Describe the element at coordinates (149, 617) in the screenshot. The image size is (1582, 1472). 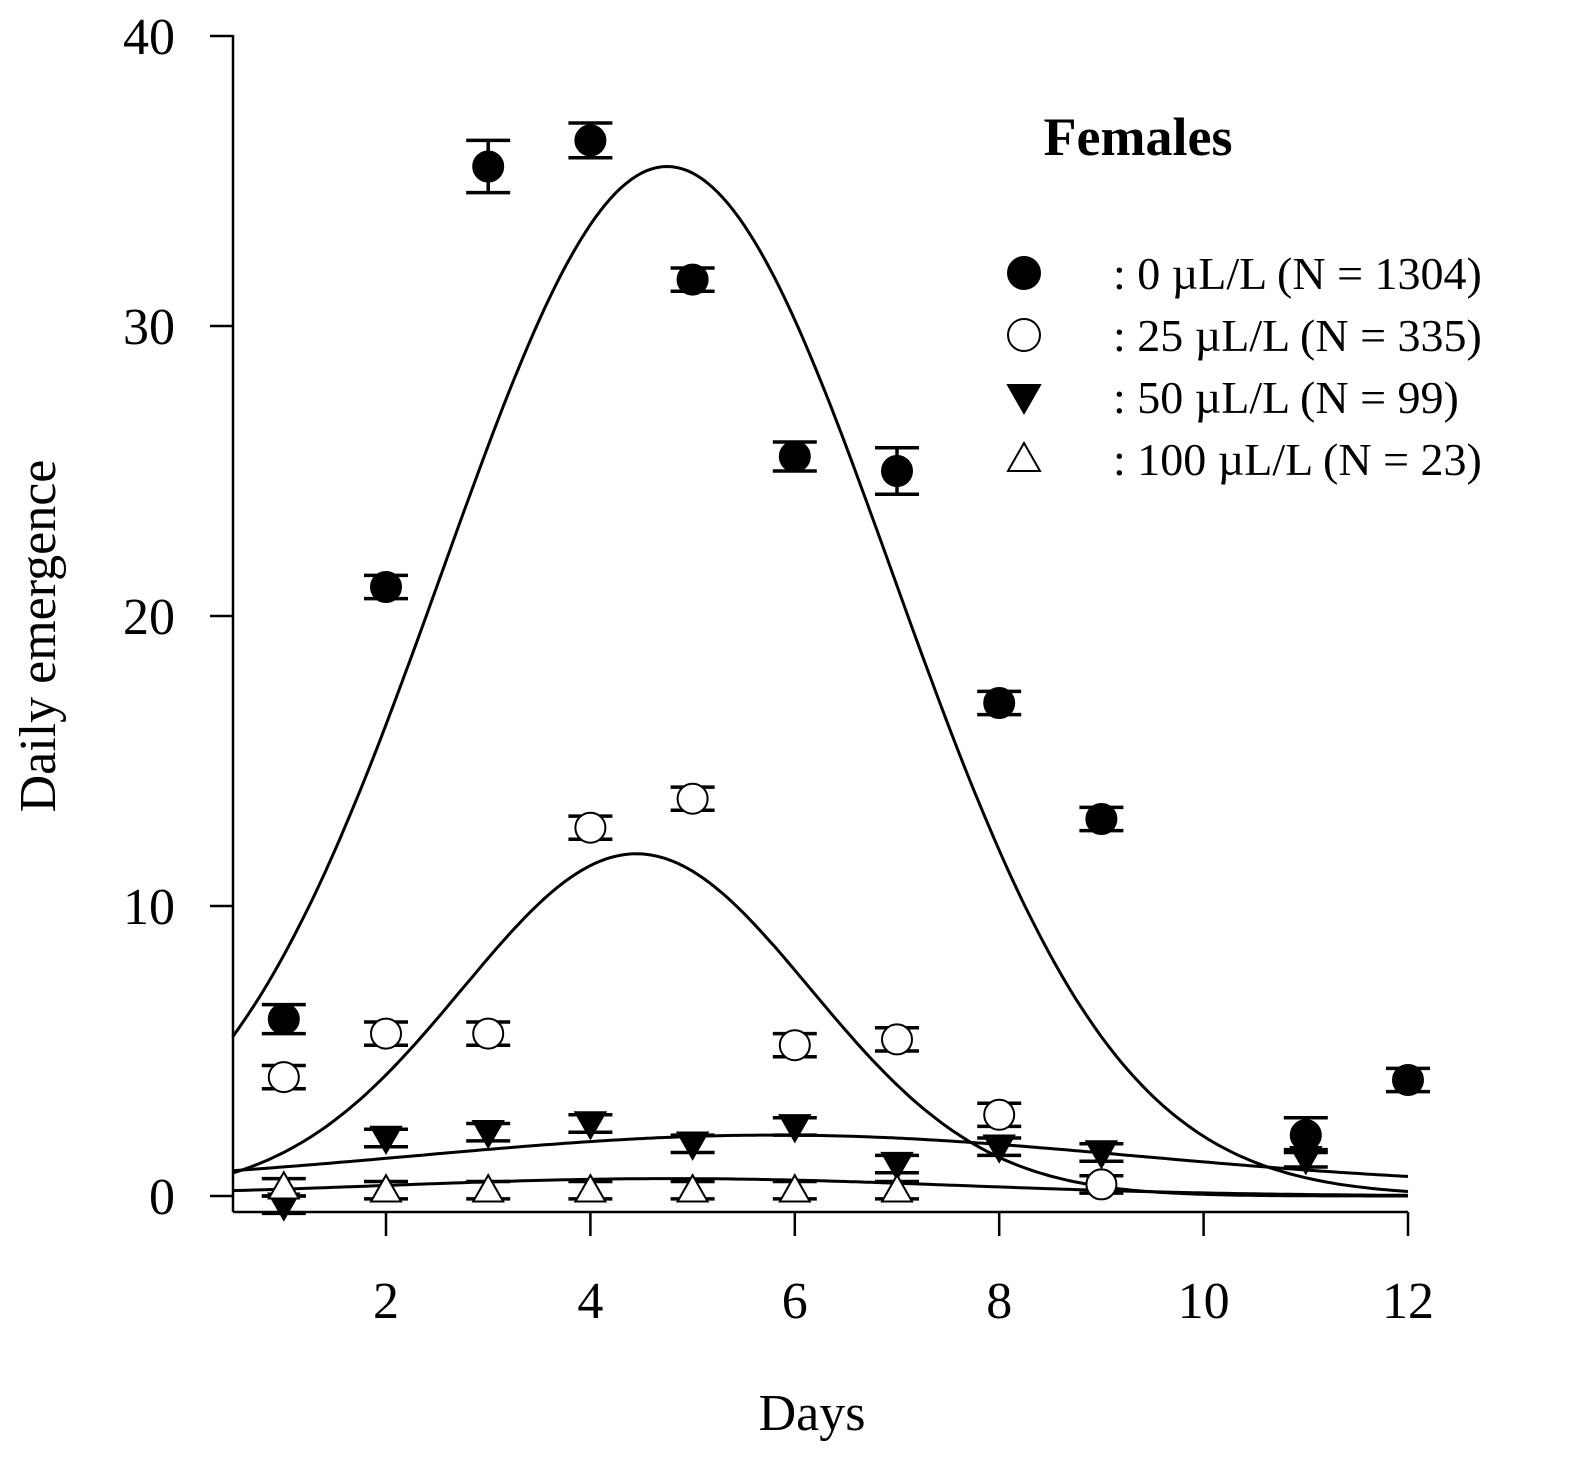
I see `y-tick-label: 20` at that location.